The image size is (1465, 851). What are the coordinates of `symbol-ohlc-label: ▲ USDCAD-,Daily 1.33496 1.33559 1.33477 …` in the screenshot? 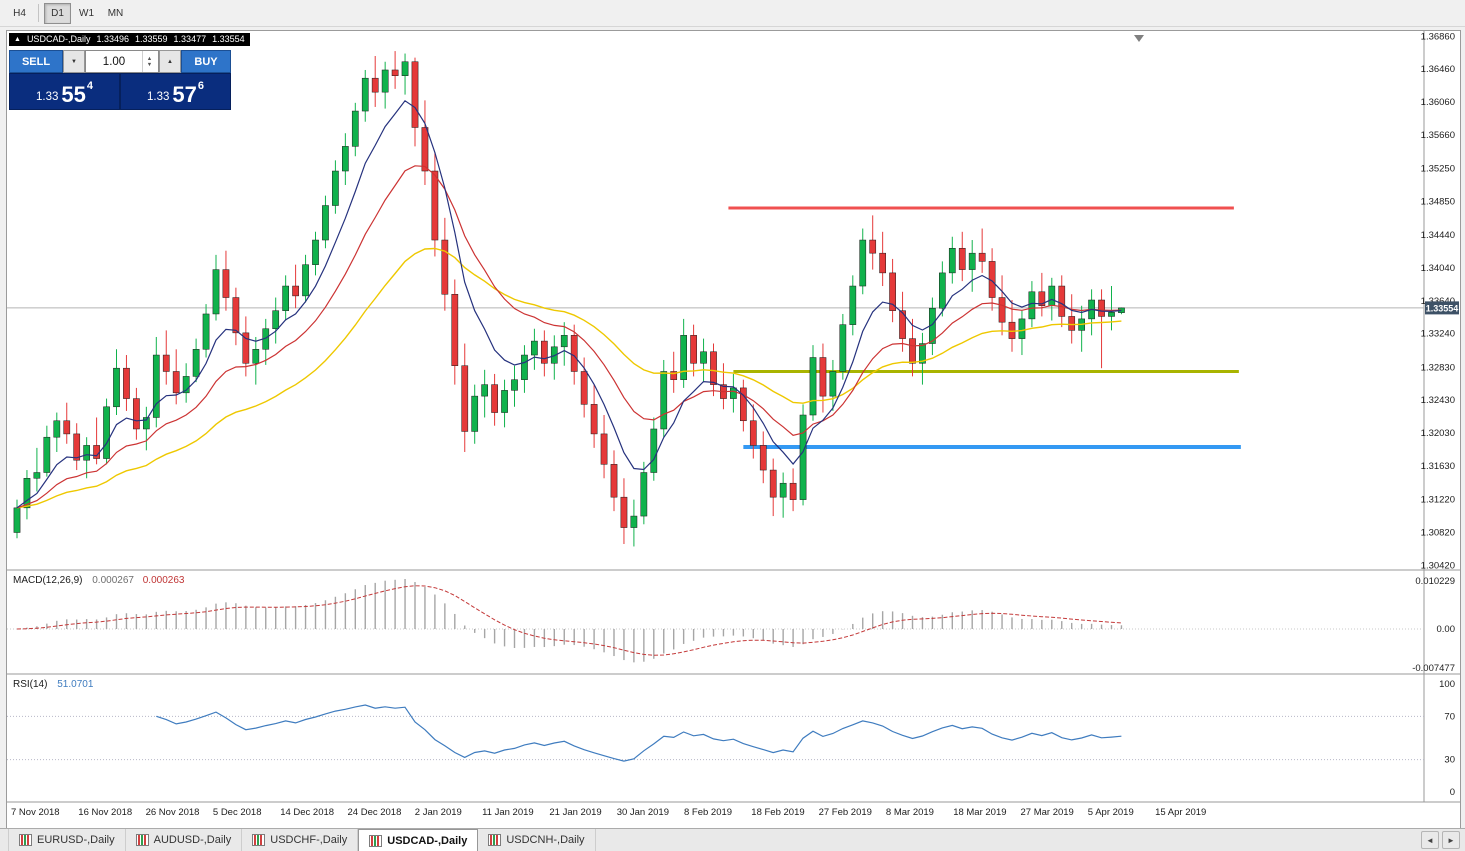 It's located at (129, 39).